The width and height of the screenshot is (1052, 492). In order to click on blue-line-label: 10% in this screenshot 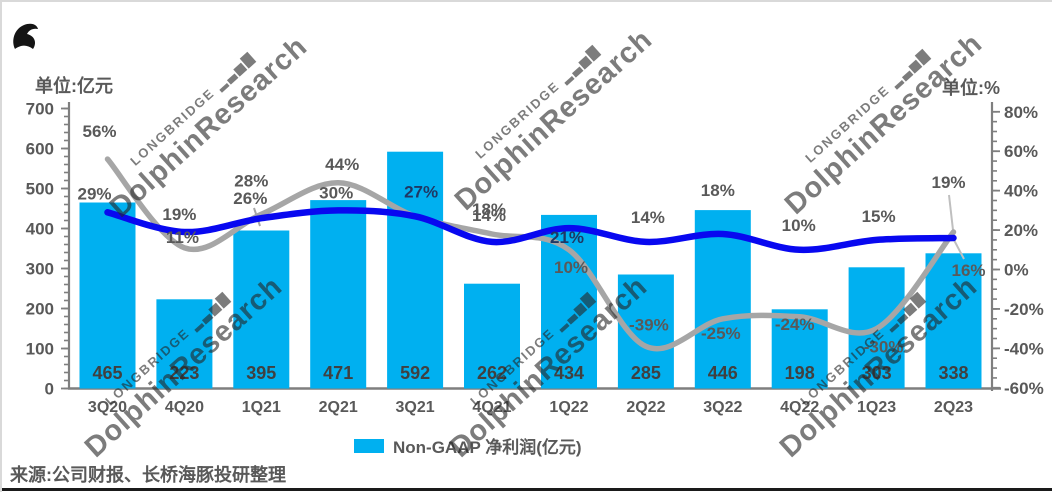, I will do `click(799, 225)`.